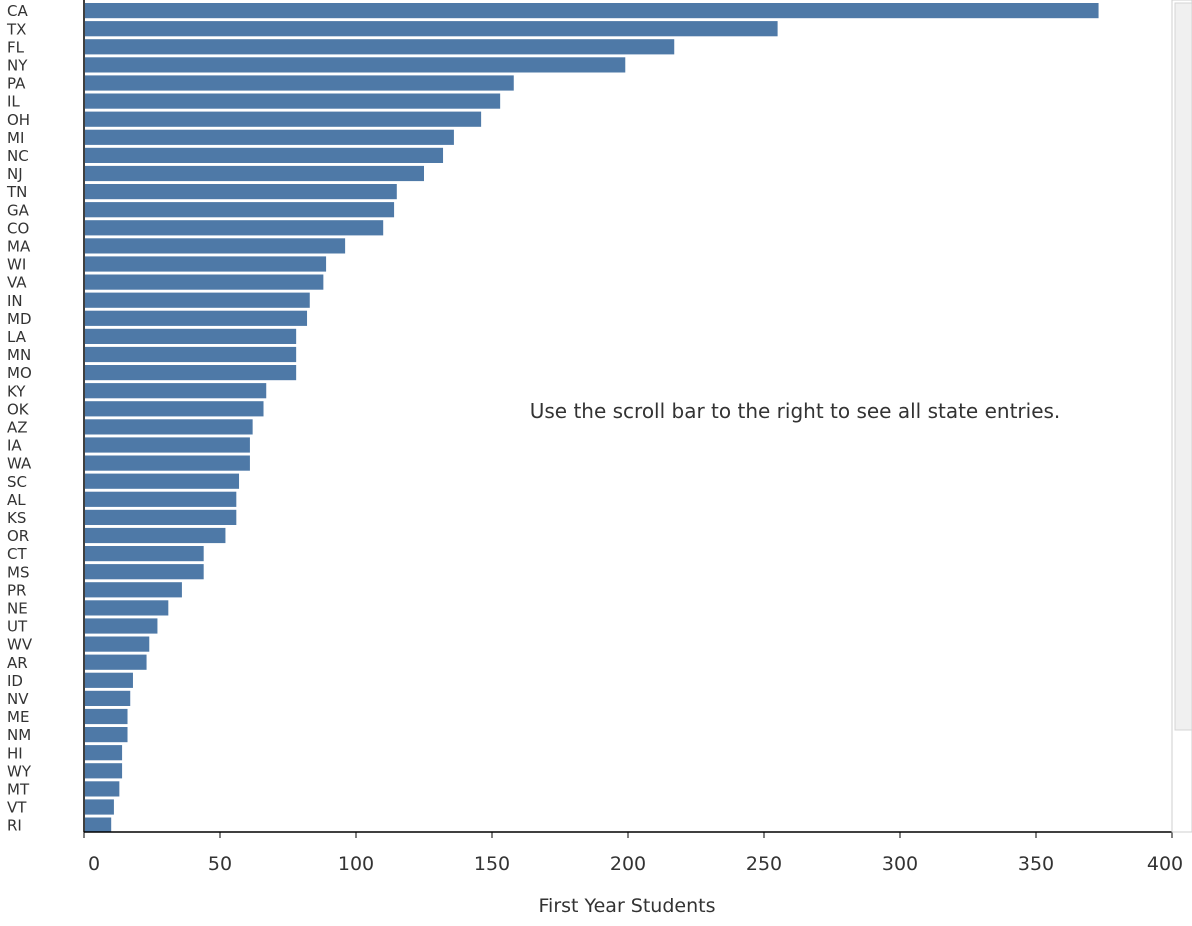 Image resolution: width=1192 pixels, height=926 pixels. Describe the element at coordinates (431, 28) in the screenshot. I see `bar-tx` at that location.